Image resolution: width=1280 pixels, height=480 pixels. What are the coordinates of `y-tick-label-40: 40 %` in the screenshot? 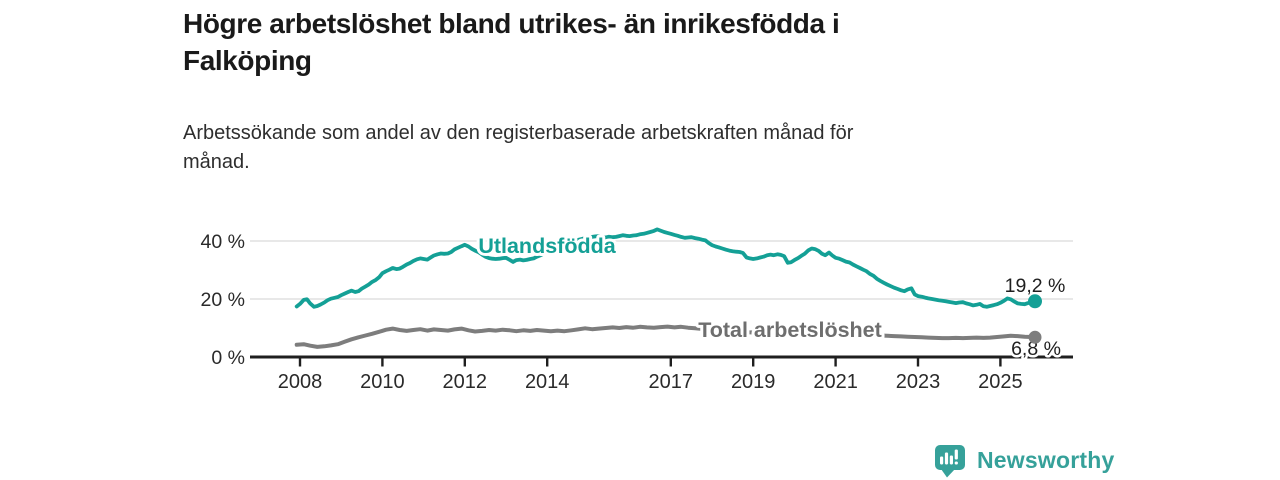 It's located at (223, 242).